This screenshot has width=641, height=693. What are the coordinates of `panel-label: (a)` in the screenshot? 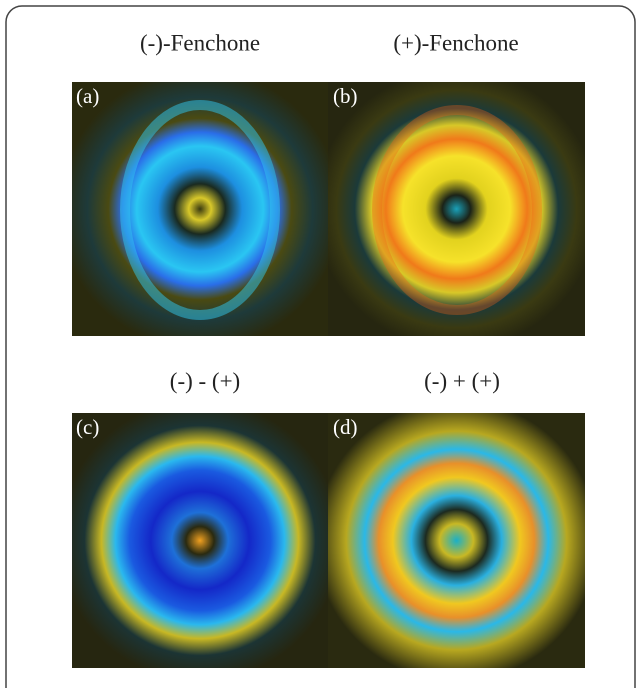 It's located at (87, 96).